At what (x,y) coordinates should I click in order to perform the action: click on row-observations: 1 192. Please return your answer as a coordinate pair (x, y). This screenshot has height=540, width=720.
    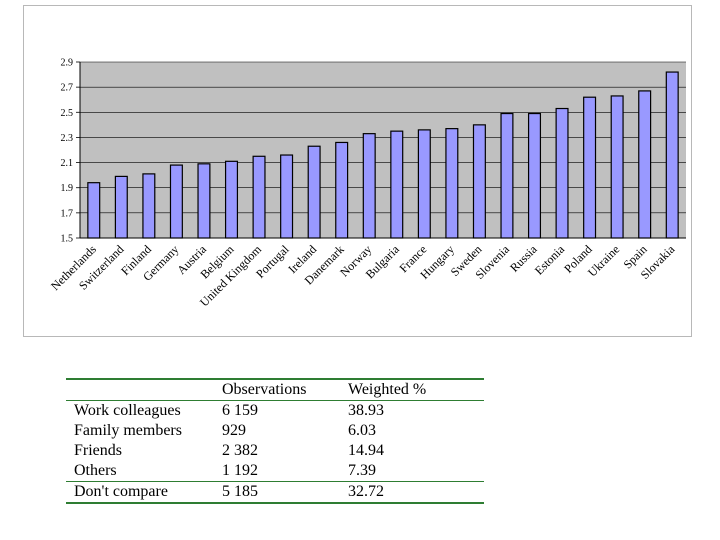
    Looking at the image, I should click on (240, 470).